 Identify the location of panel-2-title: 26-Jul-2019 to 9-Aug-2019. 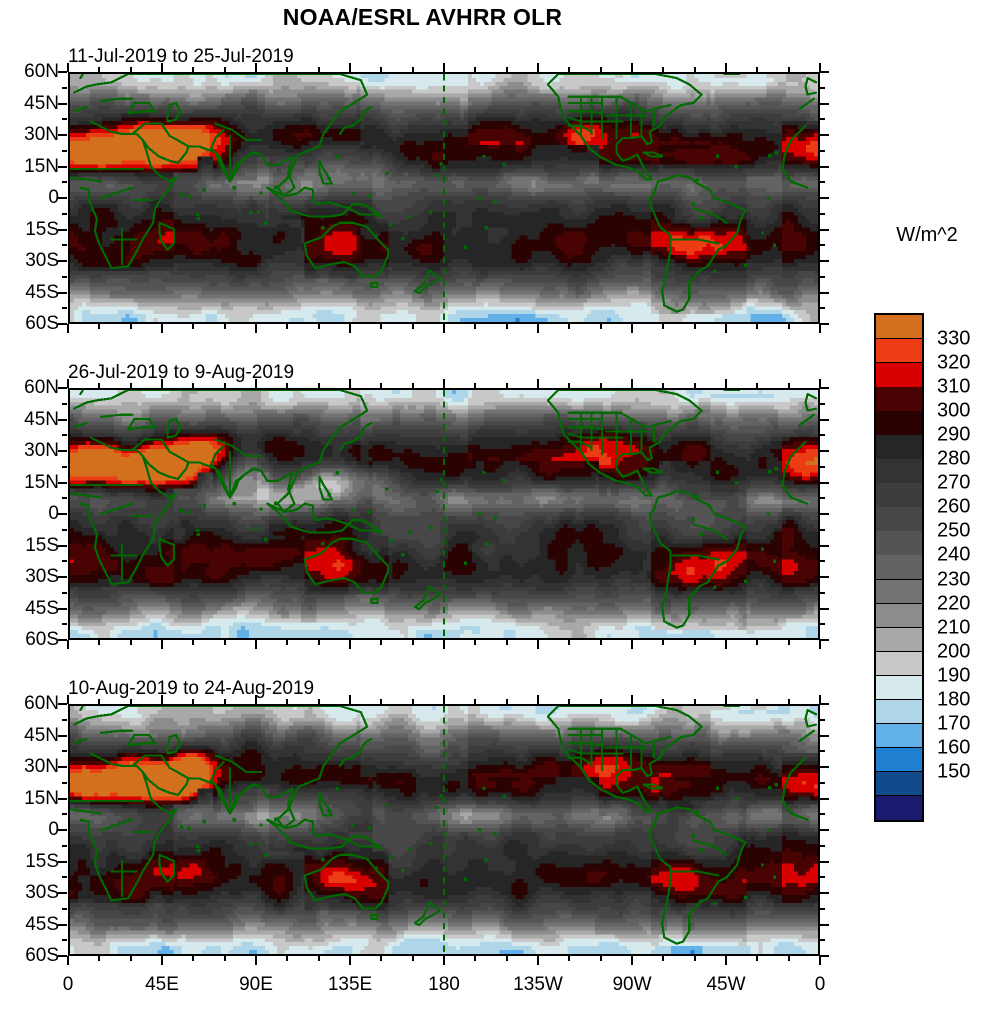
(181, 373).